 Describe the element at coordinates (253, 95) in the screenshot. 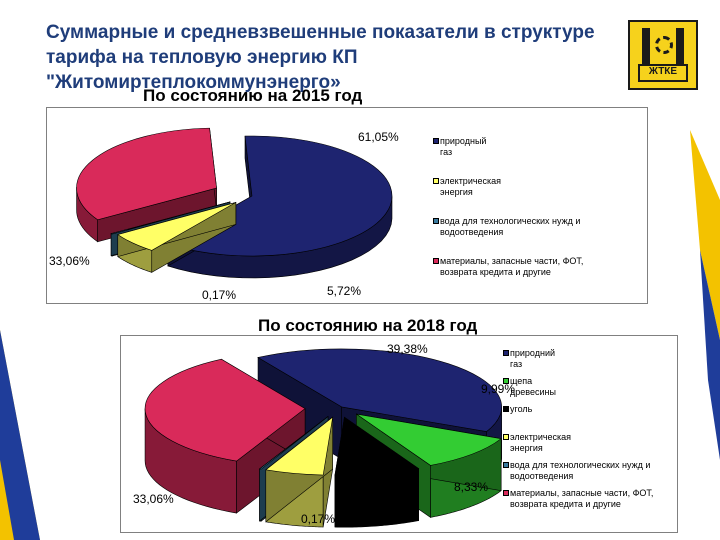

I see `chart-2015-title: По состоянию на 2015 год` at that location.